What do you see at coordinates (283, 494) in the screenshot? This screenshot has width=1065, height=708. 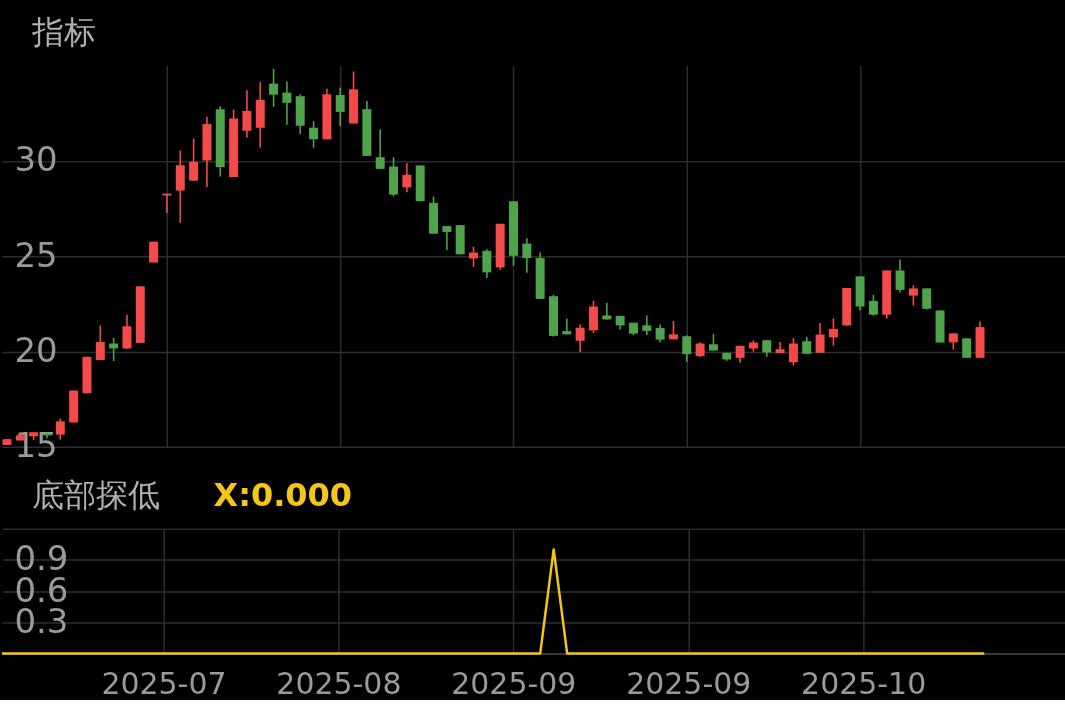 I see `text: X:0.000` at bounding box center [283, 494].